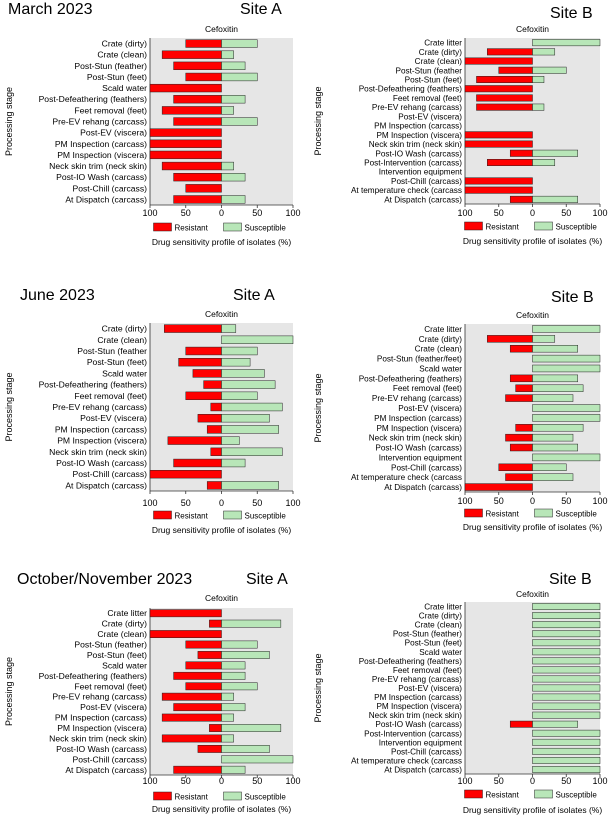 Image resolution: width=611 pixels, height=832 pixels. What do you see at coordinates (318, 687) in the screenshot?
I see `y-axis-title: Processing stage` at bounding box center [318, 687].